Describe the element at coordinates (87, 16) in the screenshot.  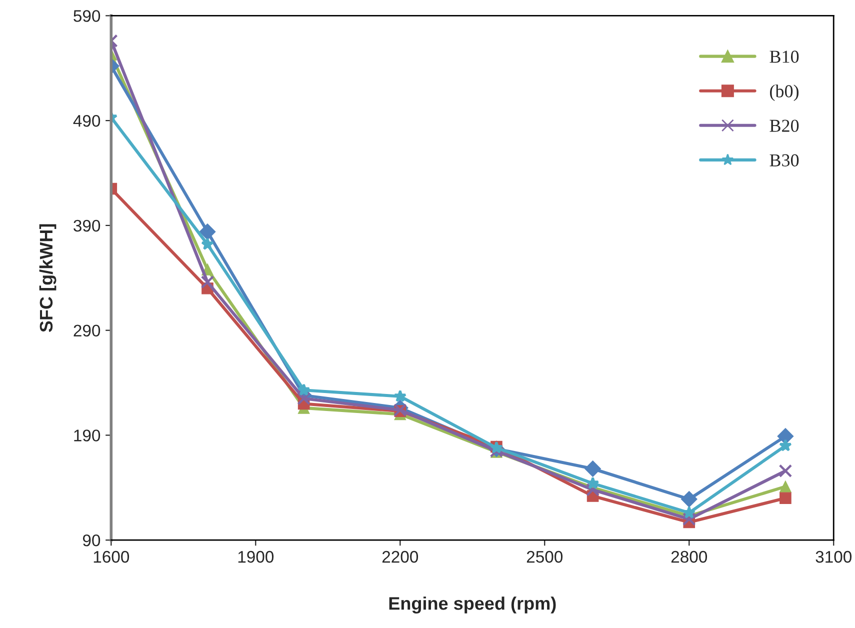
I see `y-tick-label: 590` at that location.